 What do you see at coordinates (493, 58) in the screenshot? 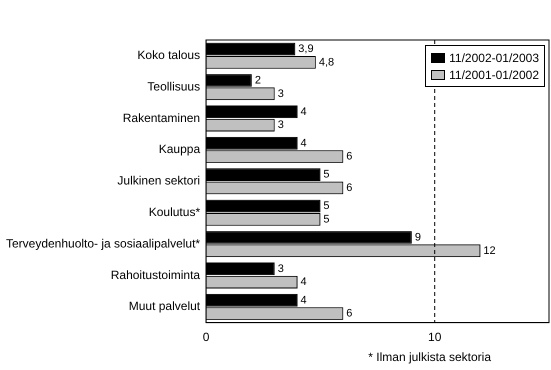
I see `legend-label: 11/2002-01/2003` at bounding box center [493, 58].